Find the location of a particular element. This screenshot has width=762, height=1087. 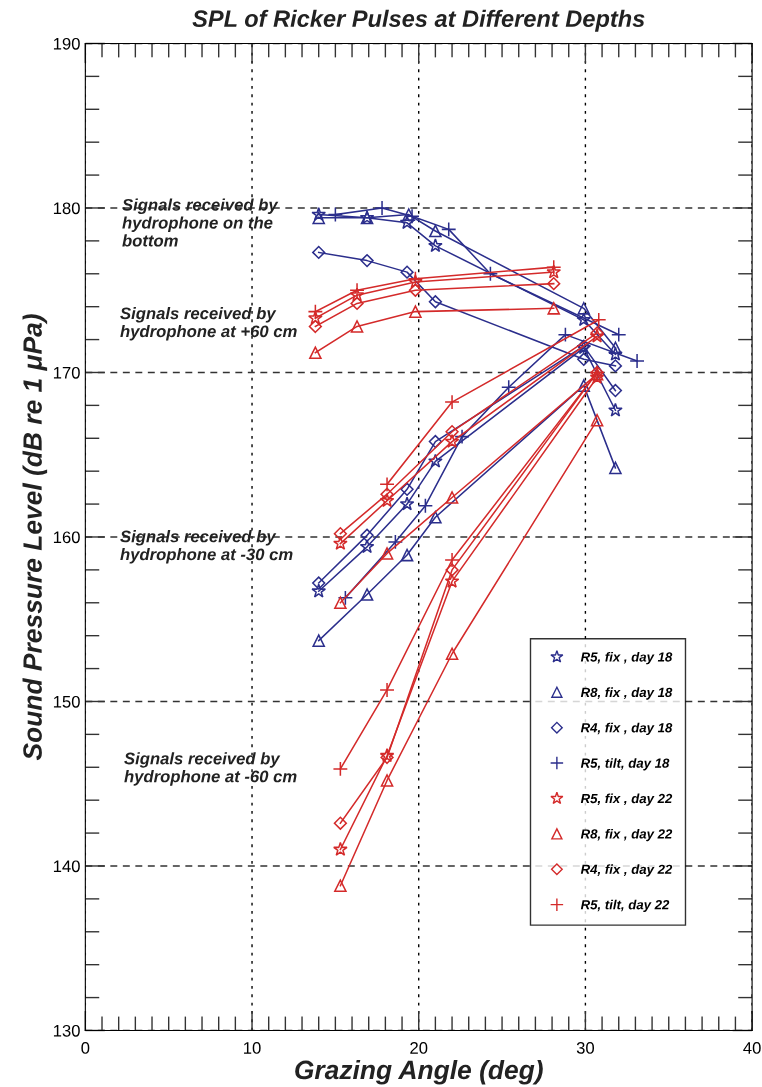

y-tick-label: 170 is located at coordinates (66, 372).